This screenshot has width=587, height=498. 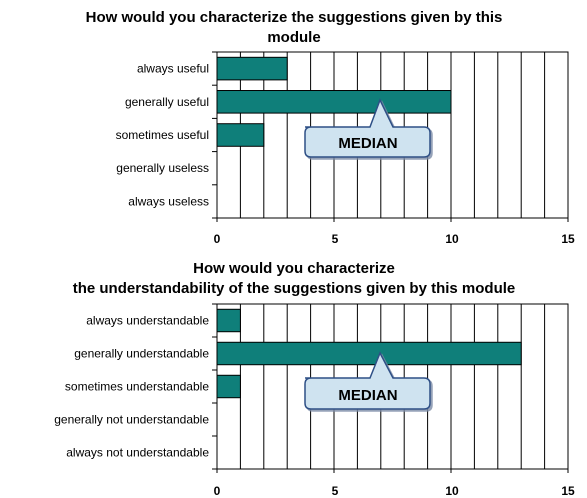 I want to click on chart-2-x-tick-label: 5, so click(x=335, y=491).